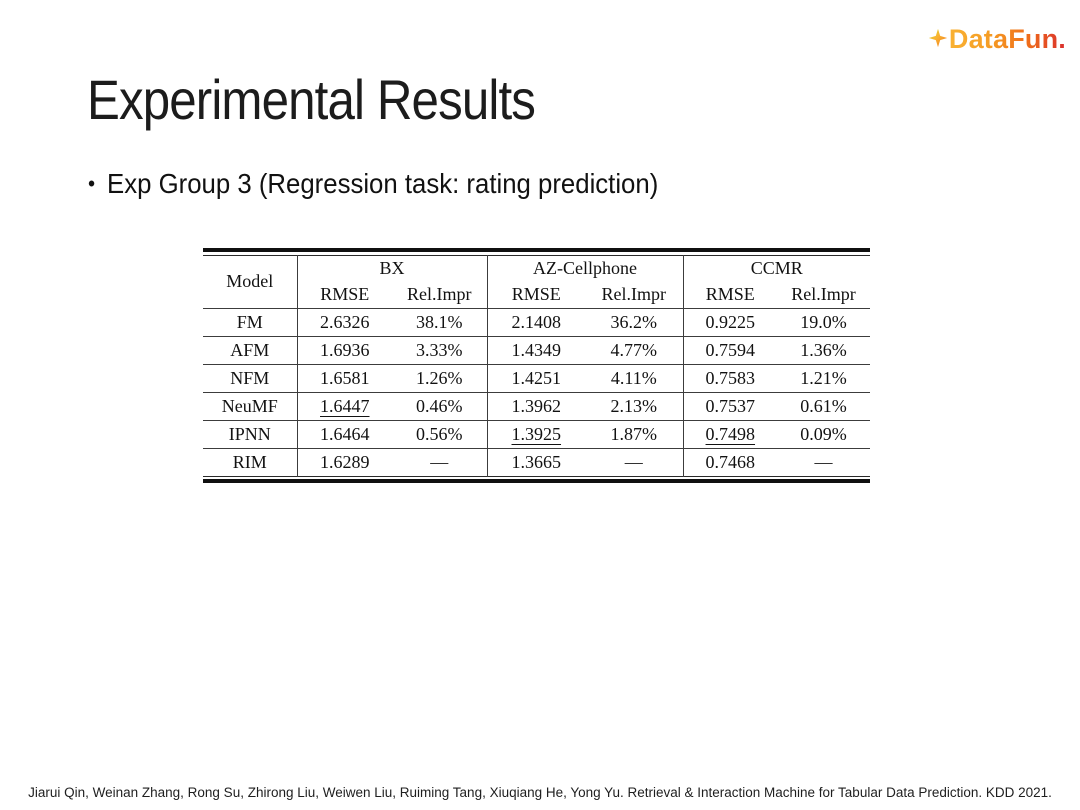 The width and height of the screenshot is (1080, 810). I want to click on model-name: NFM, so click(250, 377).